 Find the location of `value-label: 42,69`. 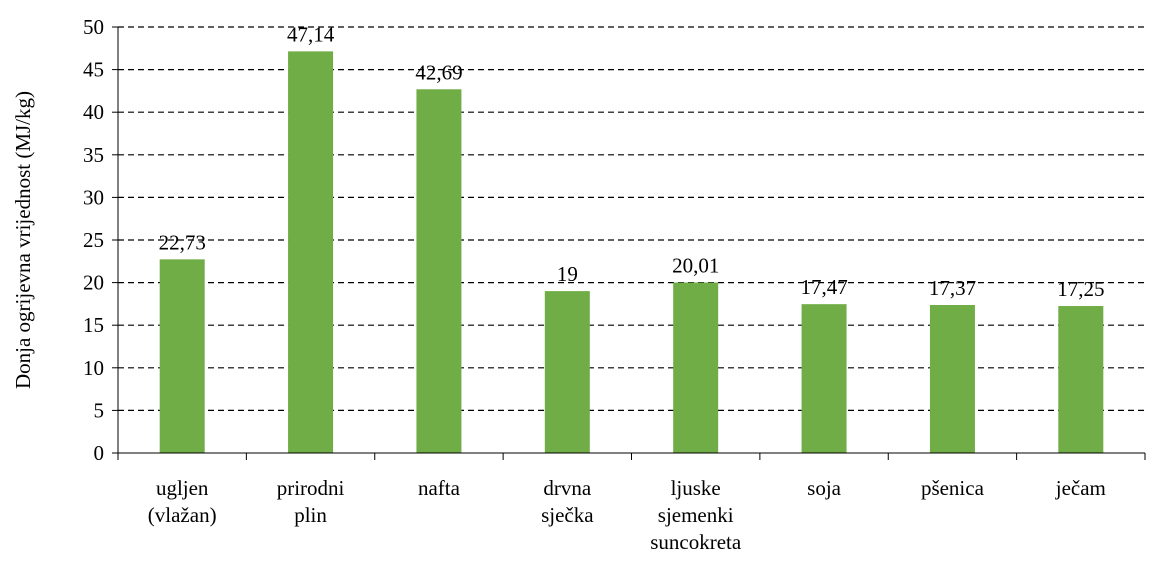

value-label: 42,69 is located at coordinates (438, 72).